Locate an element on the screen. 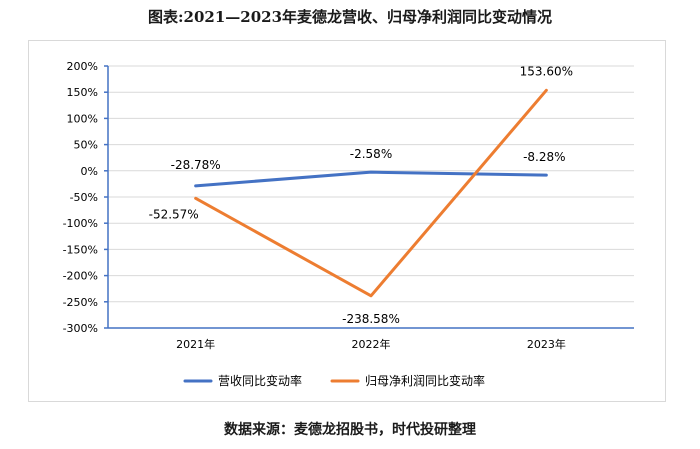  y-tick-label: -100% is located at coordinates (80, 223).